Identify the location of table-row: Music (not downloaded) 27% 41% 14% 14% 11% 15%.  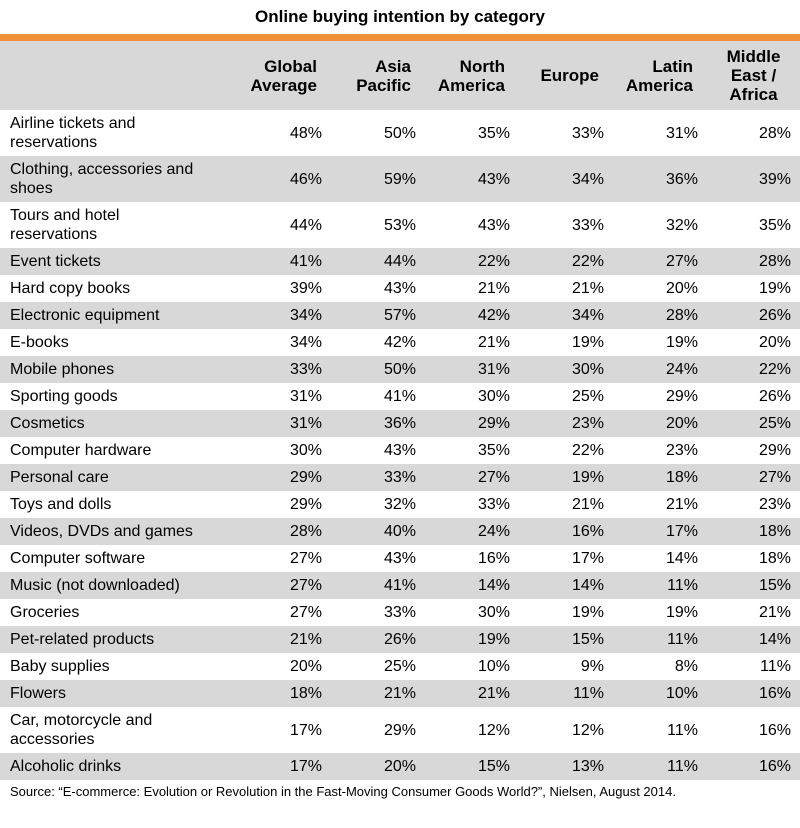
(400, 585).